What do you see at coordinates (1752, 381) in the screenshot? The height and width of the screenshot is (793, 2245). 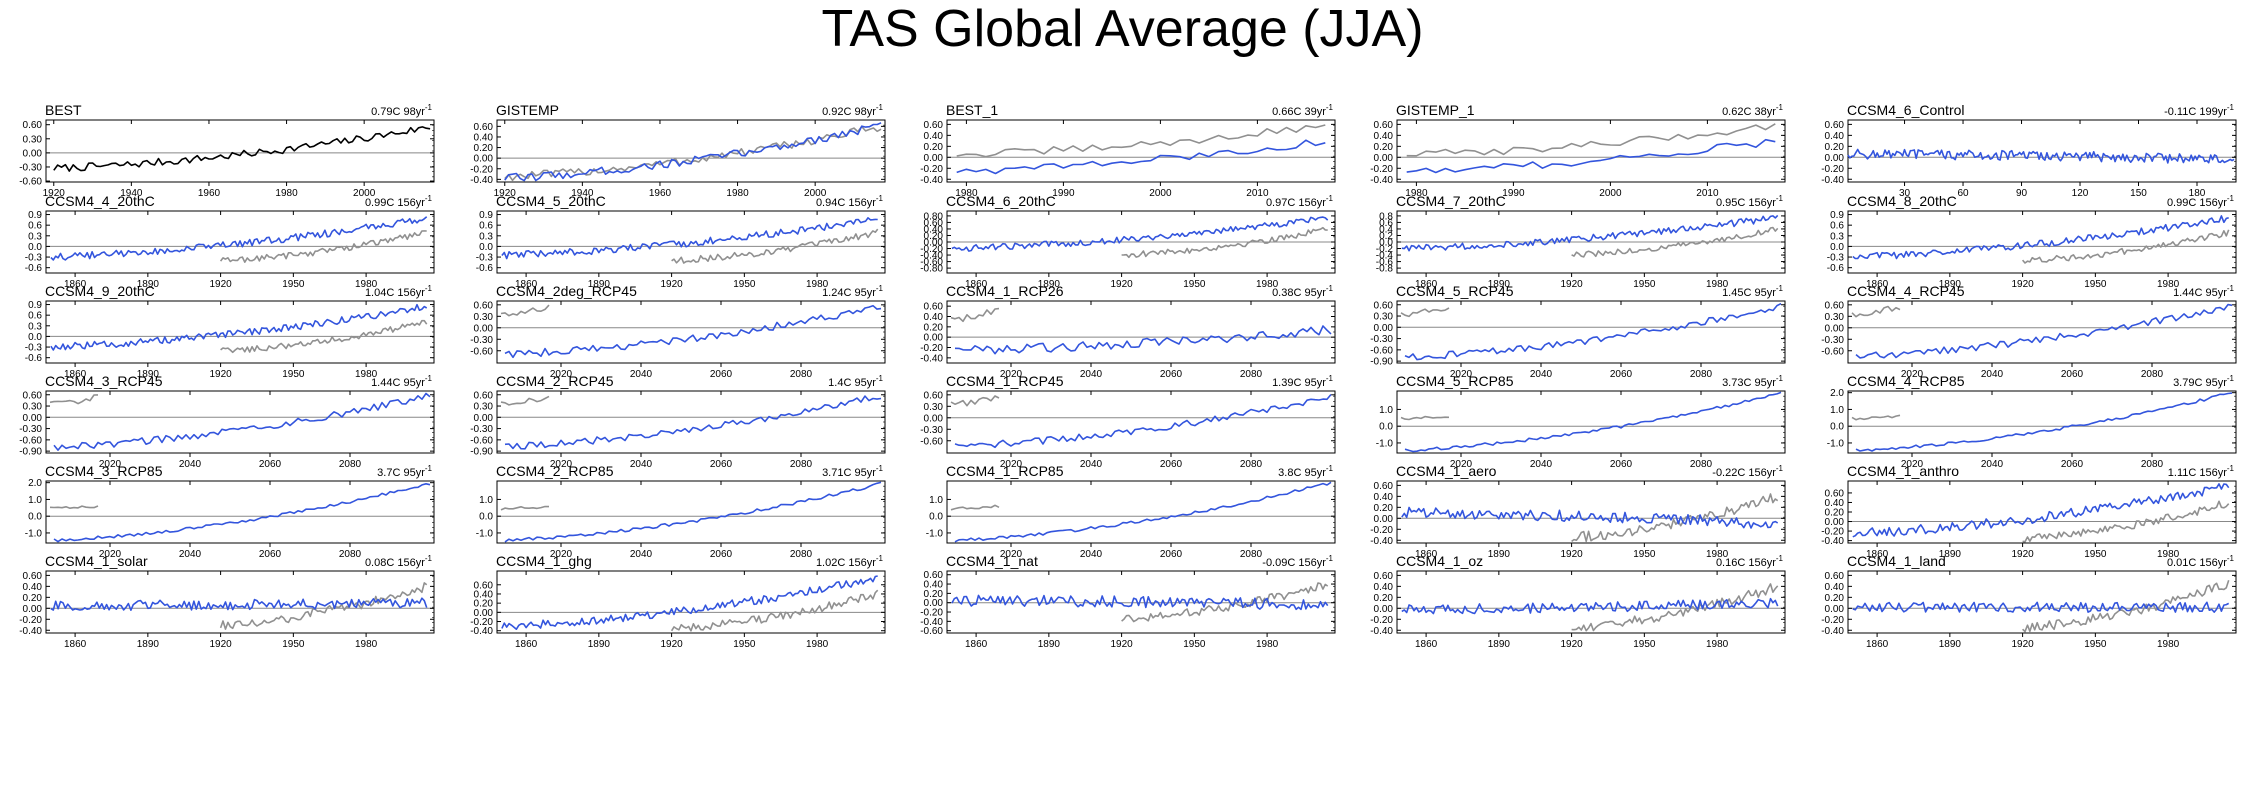 I see `panel-trend-stat: 3.73C 95yr-1` at bounding box center [1752, 381].